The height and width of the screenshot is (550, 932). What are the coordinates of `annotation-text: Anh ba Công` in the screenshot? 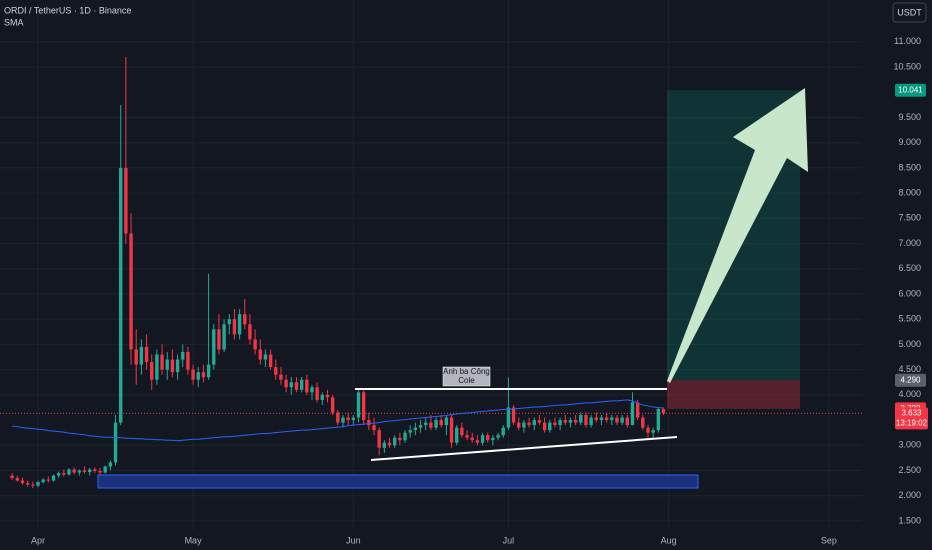 It's located at (466, 371).